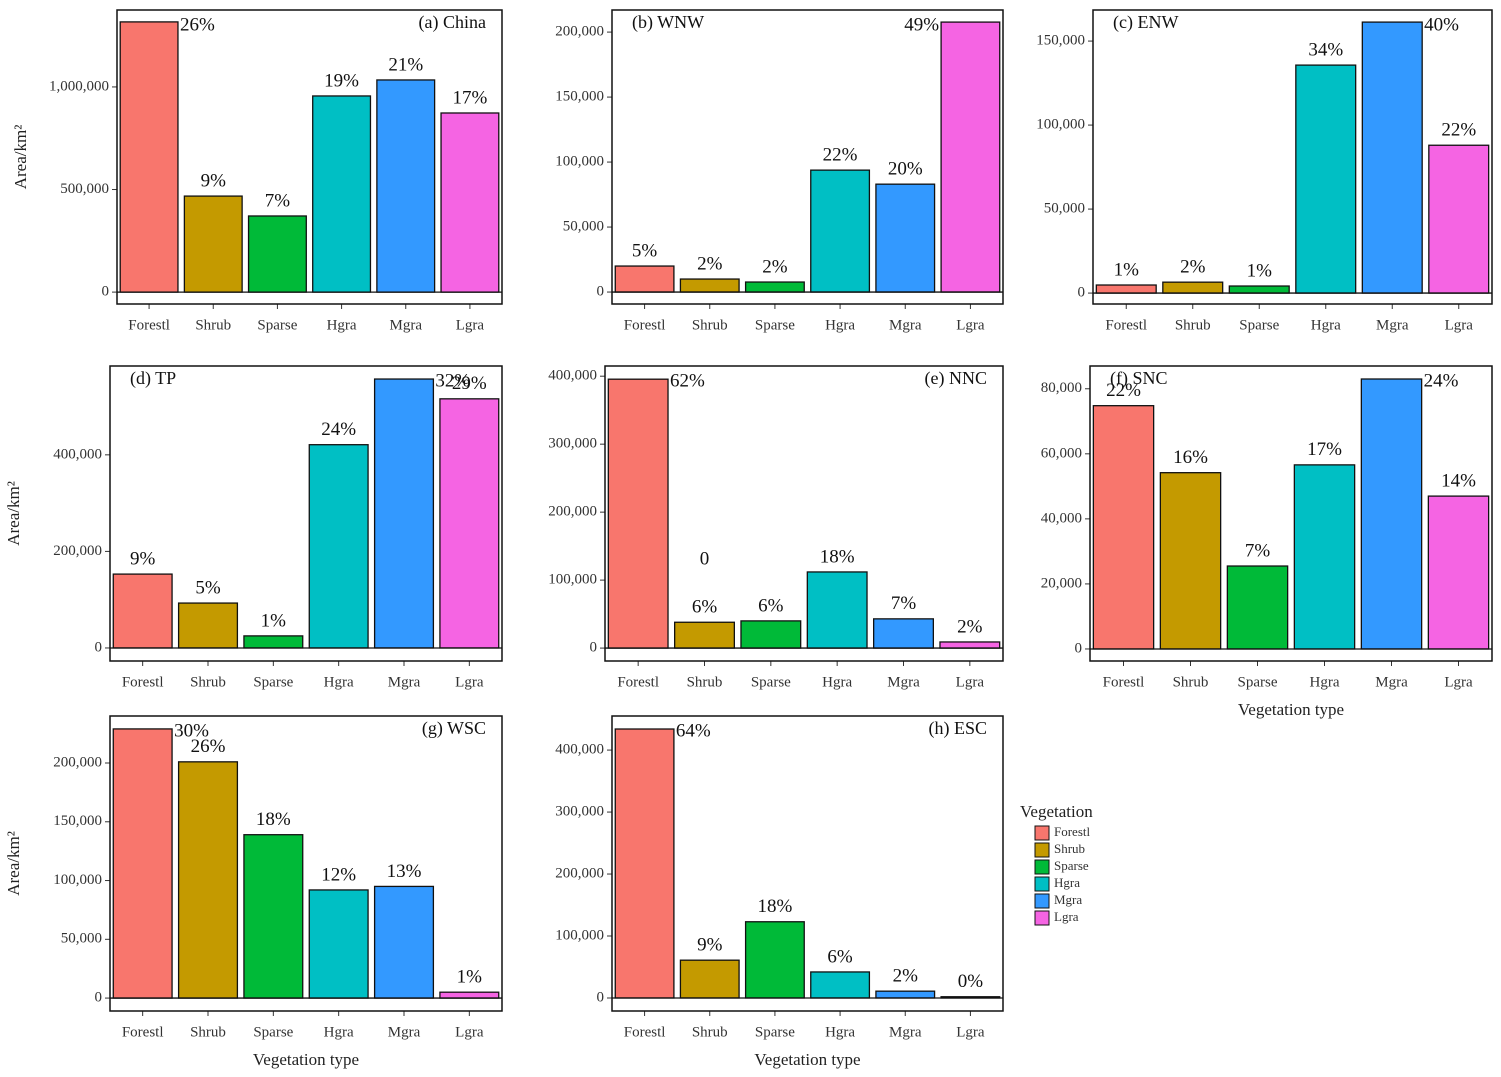  What do you see at coordinates (583, 226) in the screenshot?
I see `y-tick-label: 50,000` at bounding box center [583, 226].